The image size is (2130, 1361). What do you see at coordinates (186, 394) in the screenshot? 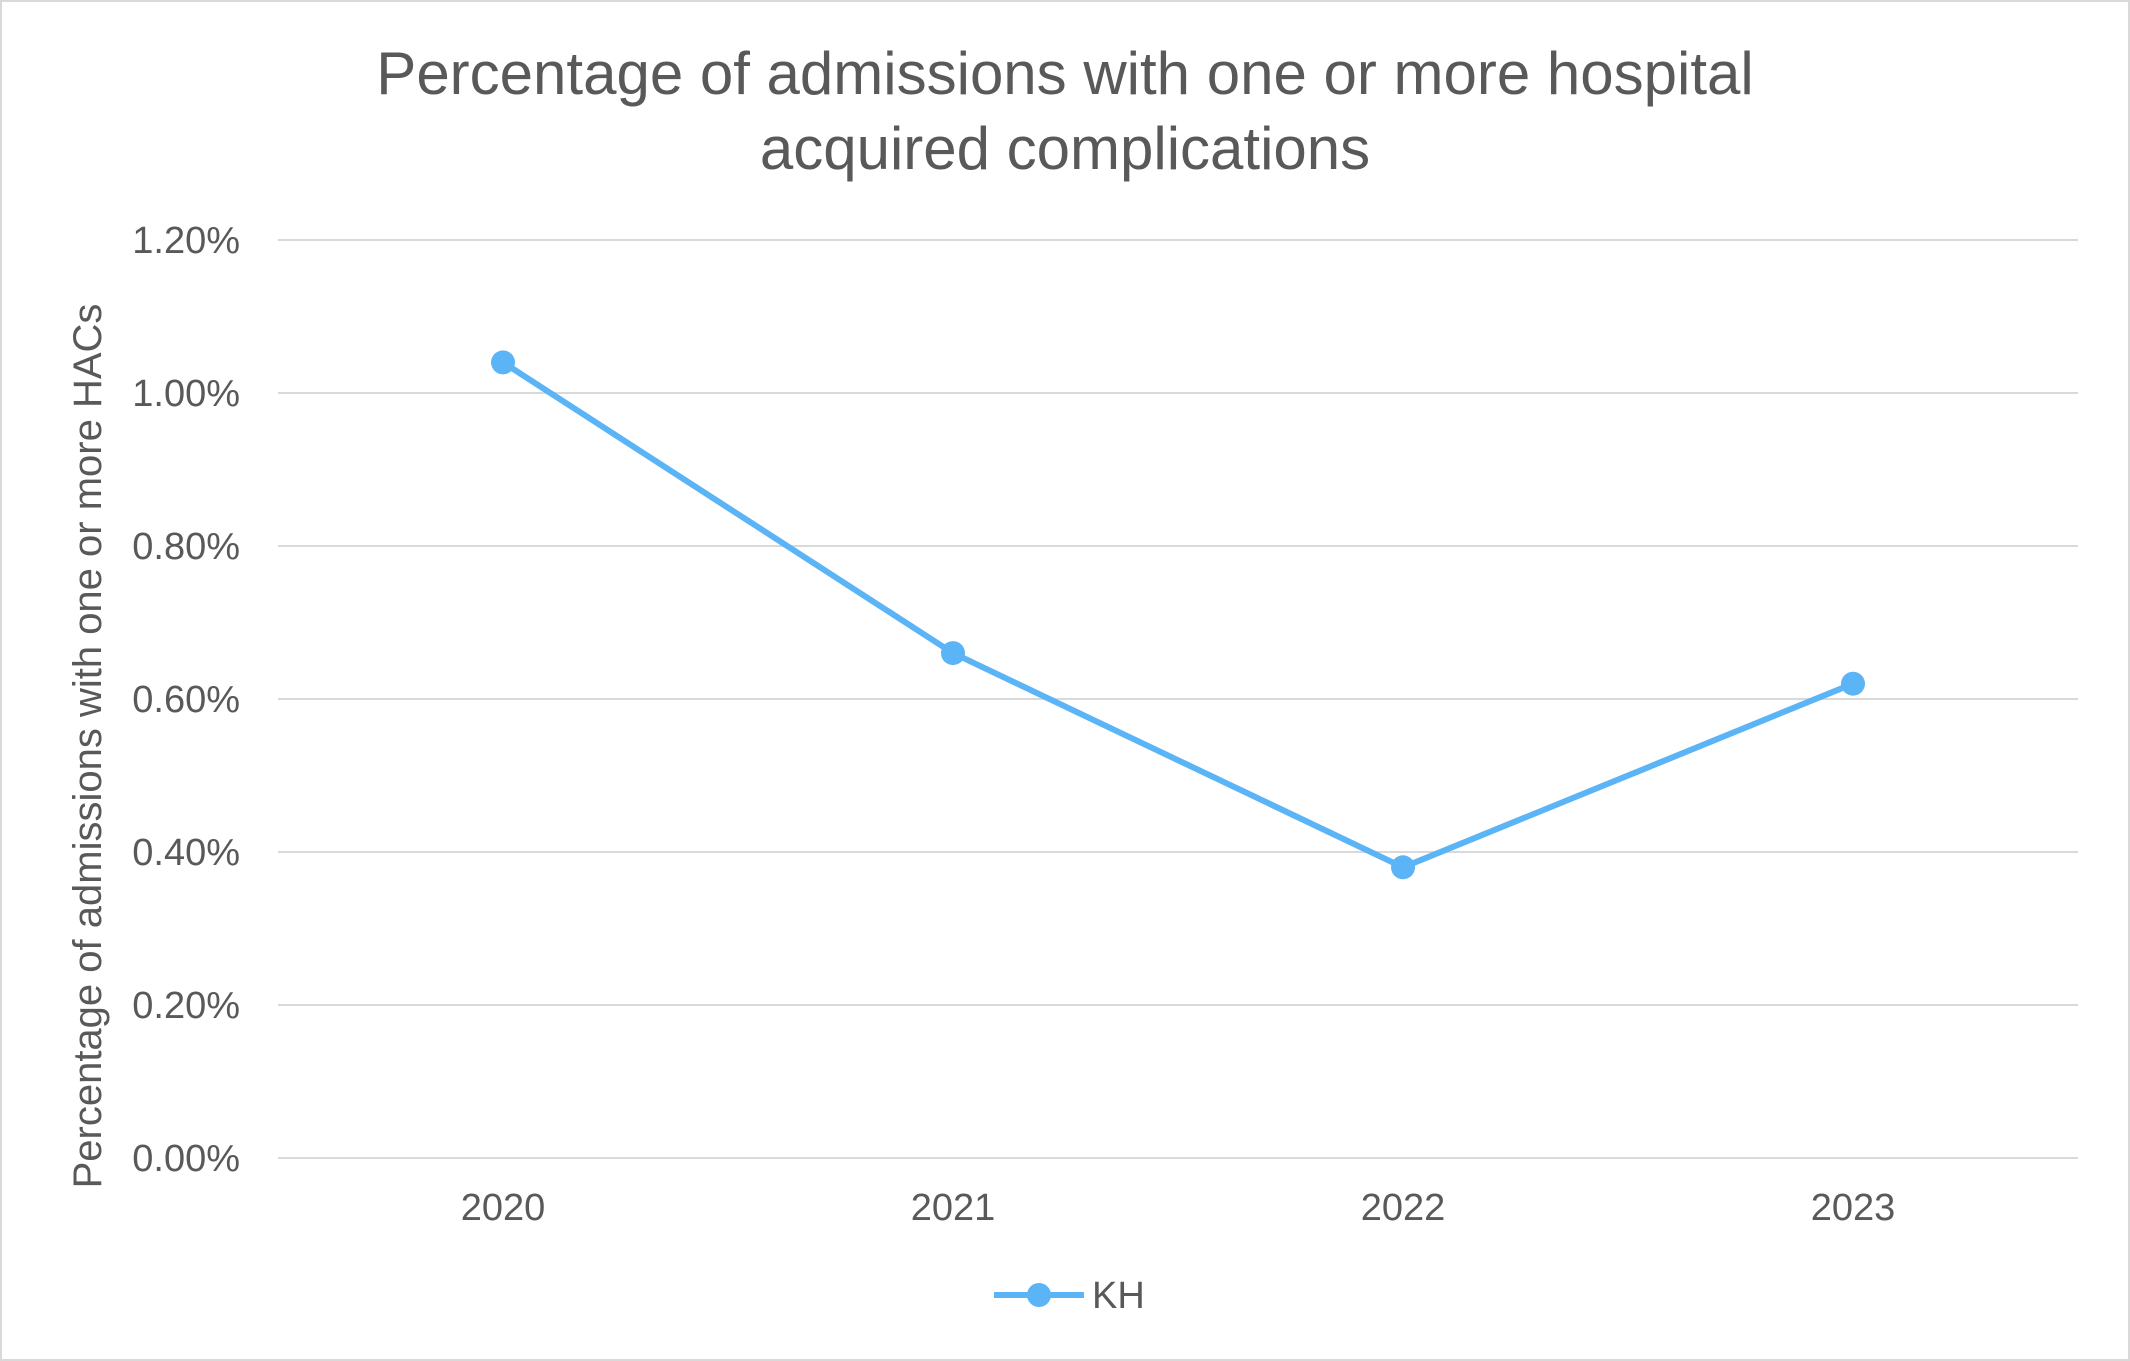
I see `y-tick-label: 1.00%` at bounding box center [186, 394].